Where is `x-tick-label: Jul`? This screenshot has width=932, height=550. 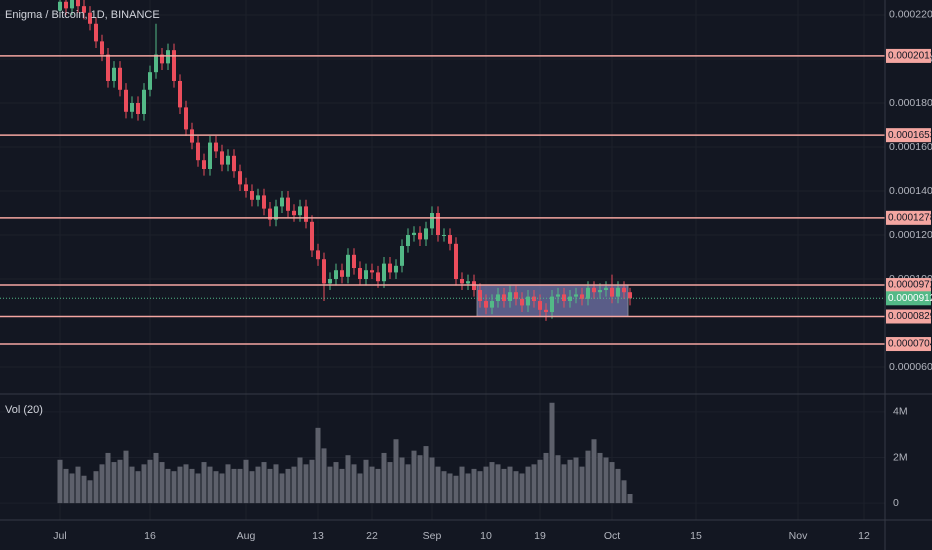
x-tick-label: Jul is located at coordinates (59, 536).